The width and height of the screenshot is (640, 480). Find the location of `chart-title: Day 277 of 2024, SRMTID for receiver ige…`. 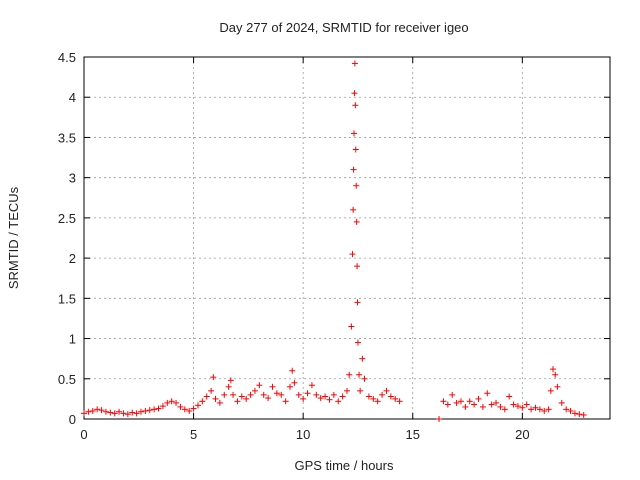

chart-title: Day 277 of 2024, SRMTID for receiver ige… is located at coordinates (343, 27).